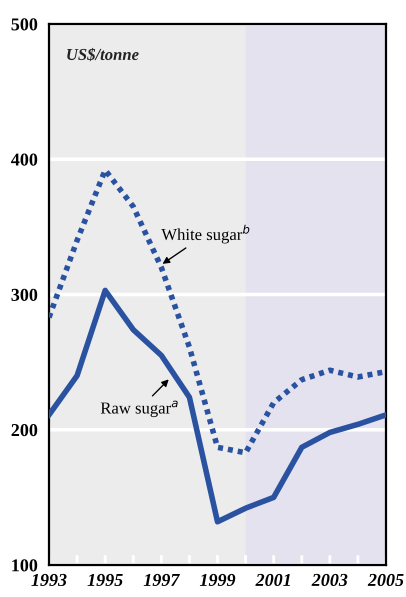 This screenshot has height=597, width=406. I want to click on y-tick-label: 500, so click(25, 24).